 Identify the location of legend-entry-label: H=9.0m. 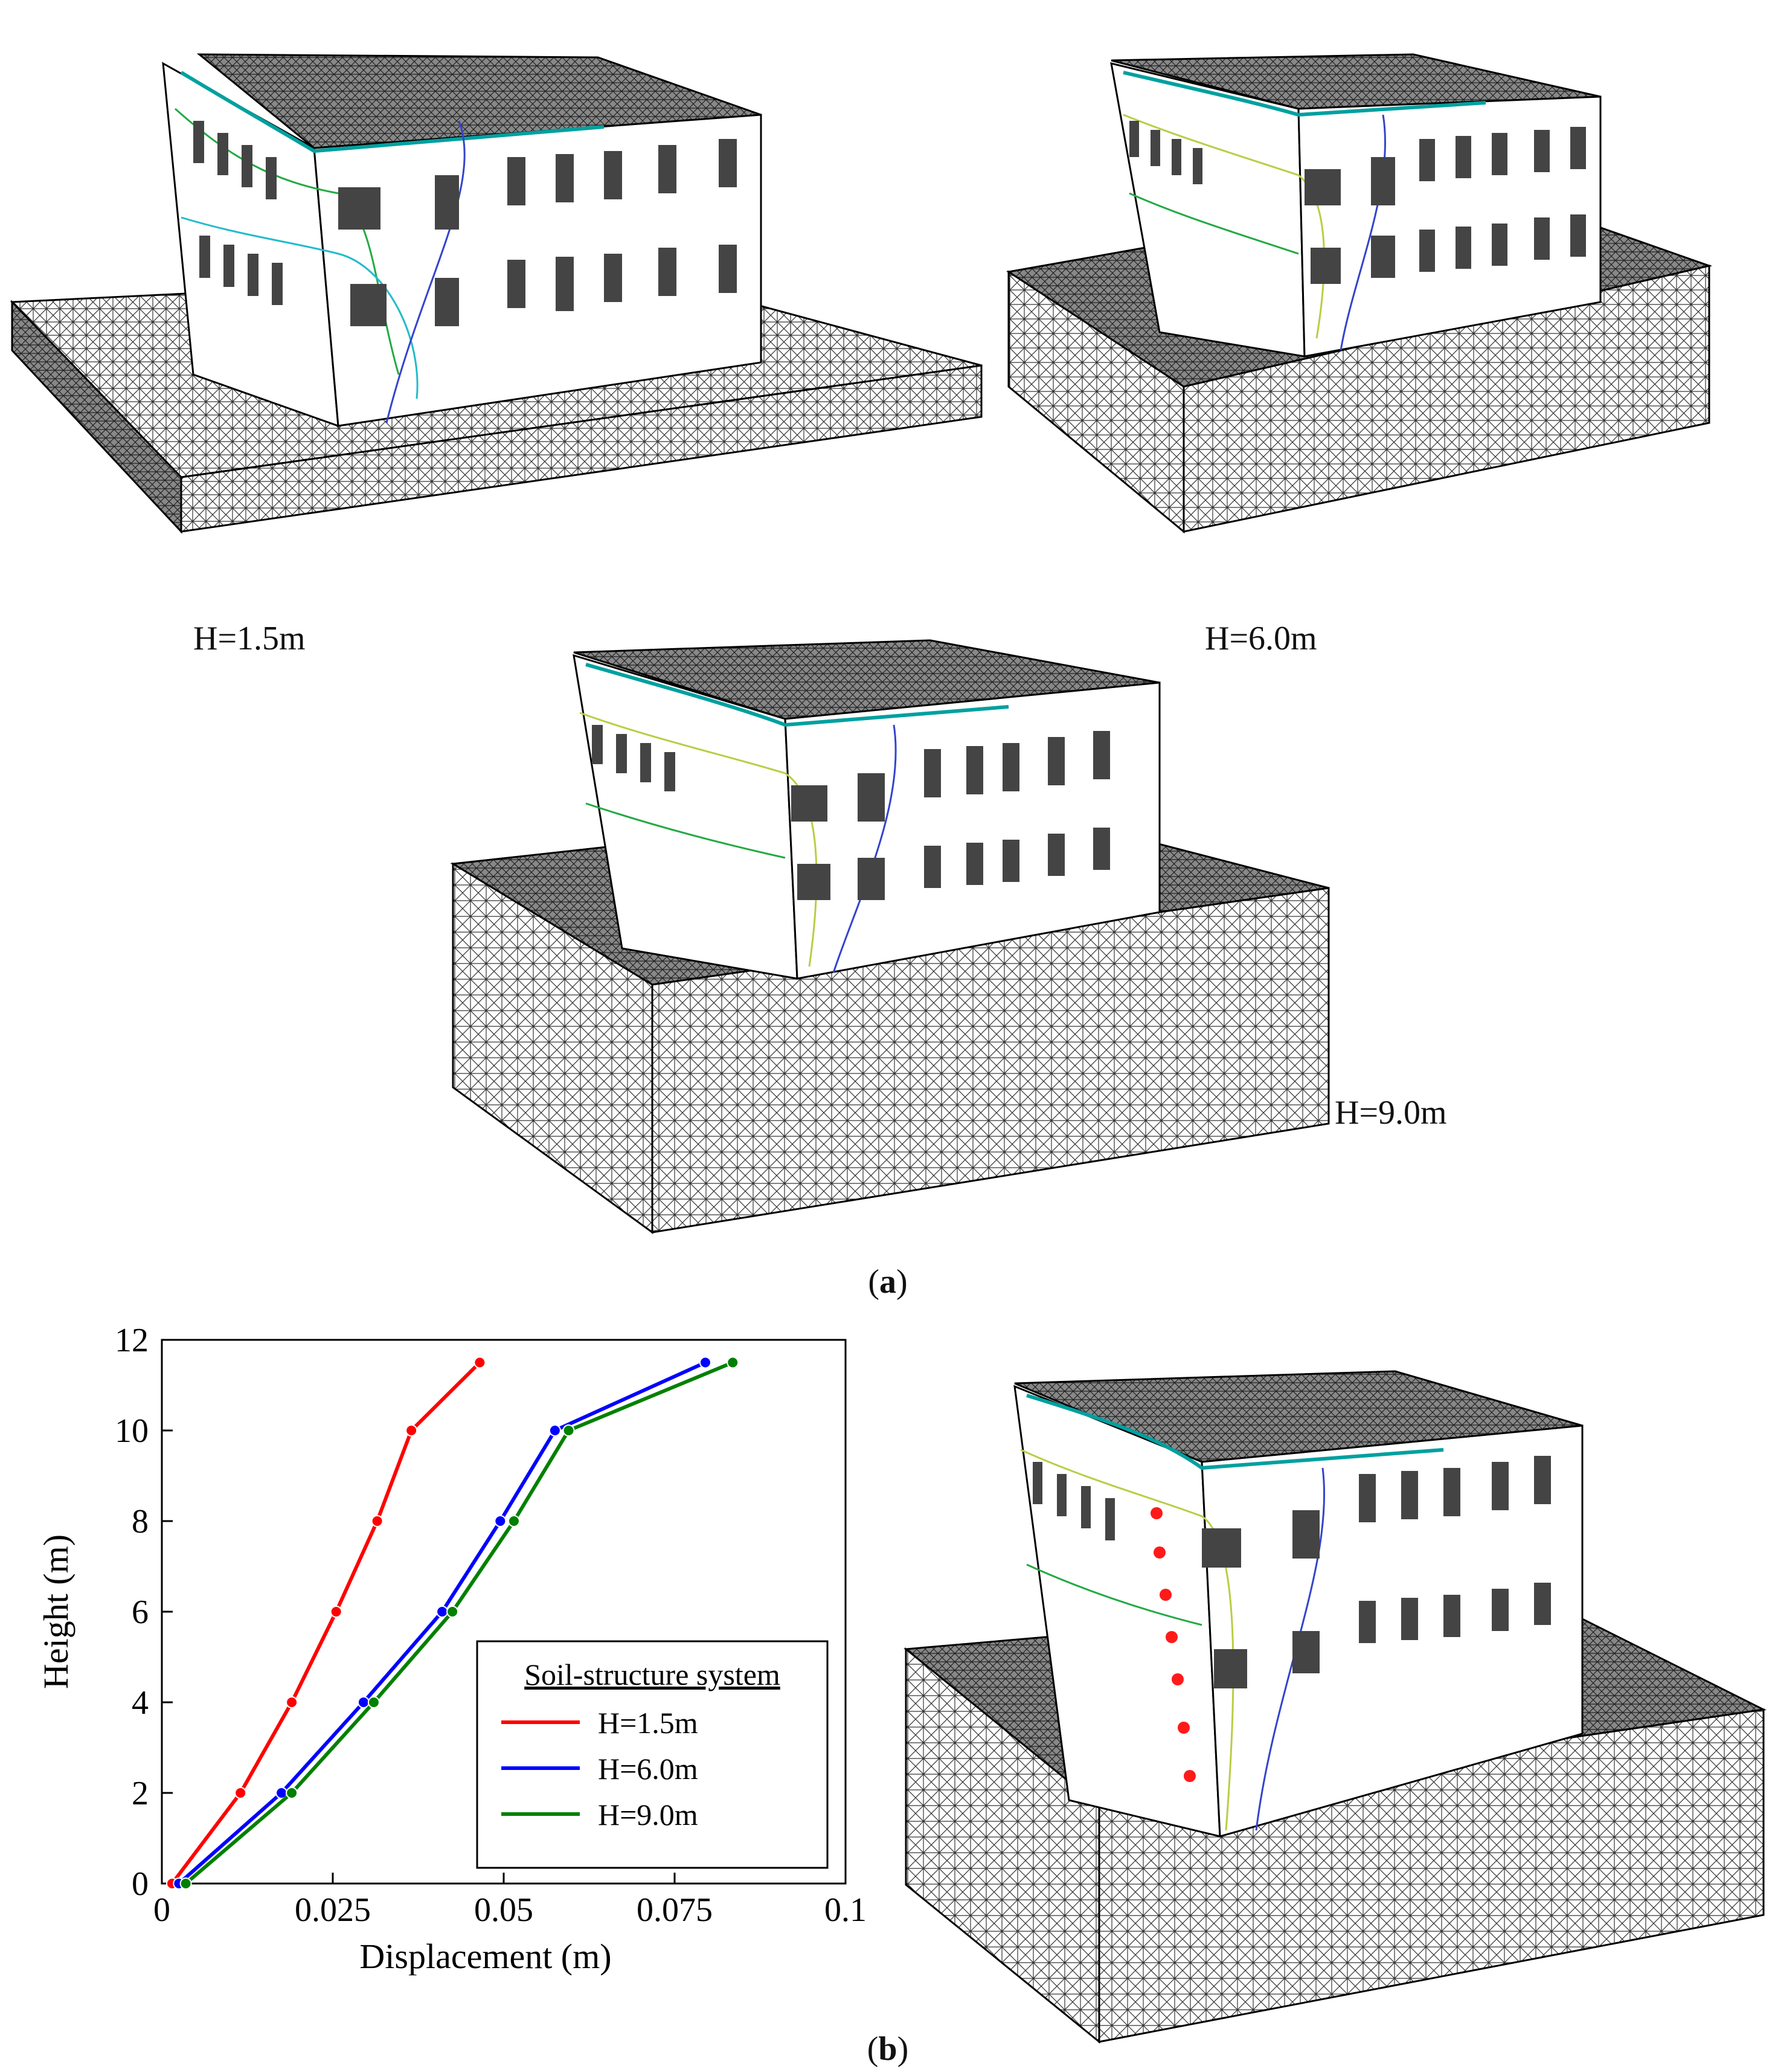
(648, 1815).